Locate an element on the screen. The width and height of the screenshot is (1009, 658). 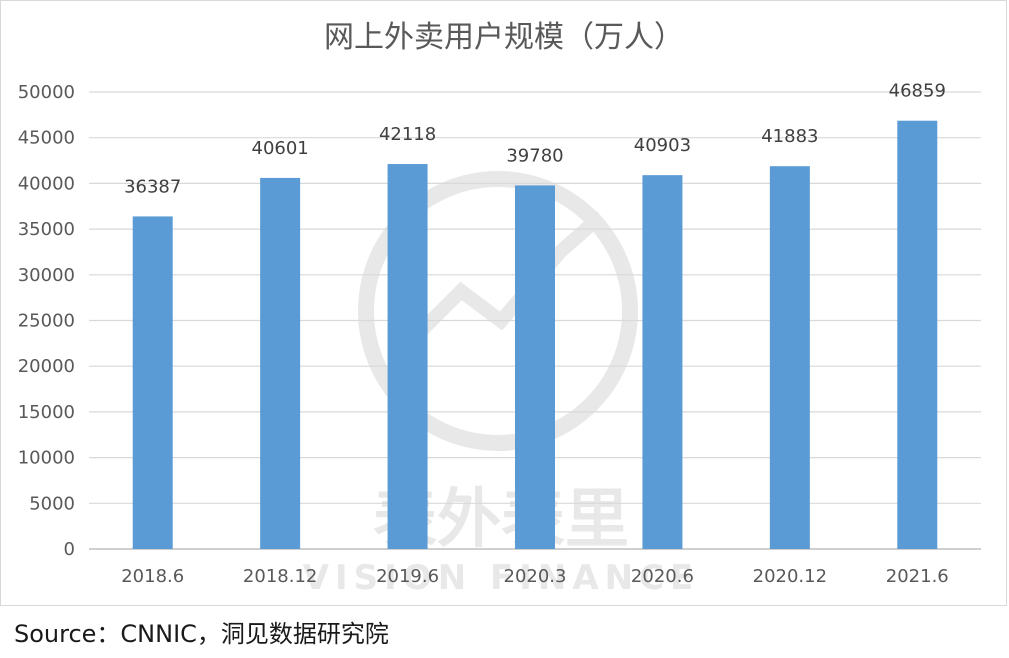
data-label: 46859 is located at coordinates (917, 91).